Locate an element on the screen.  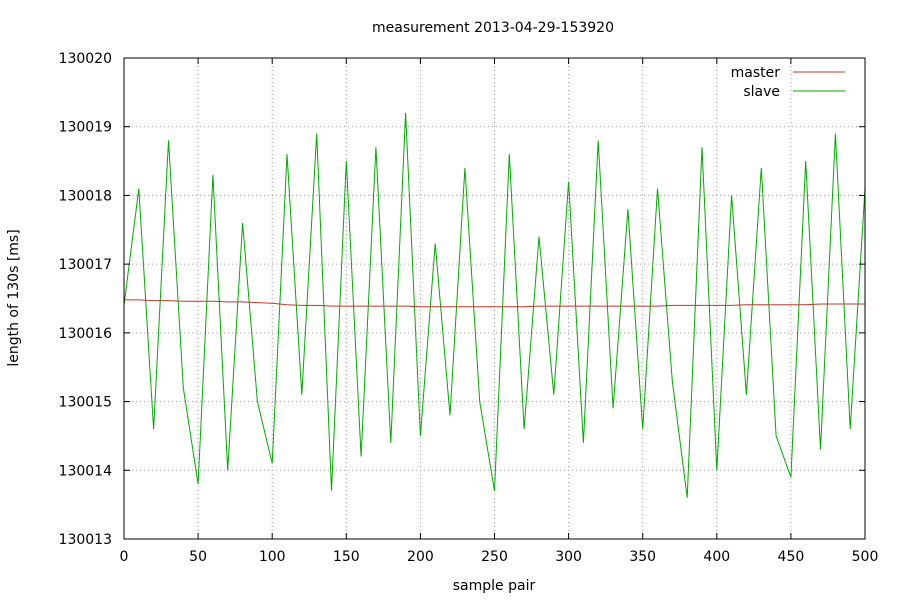
y-tick-label: 130019 is located at coordinates (85, 128).